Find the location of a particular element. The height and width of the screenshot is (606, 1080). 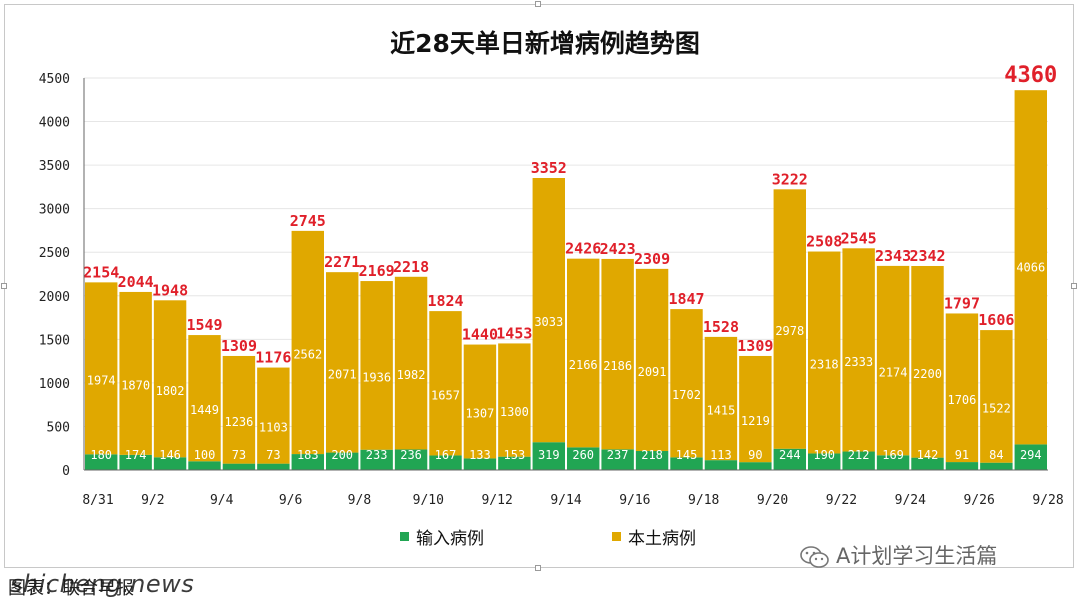

data-label-imported: 142 is located at coordinates (928, 455).